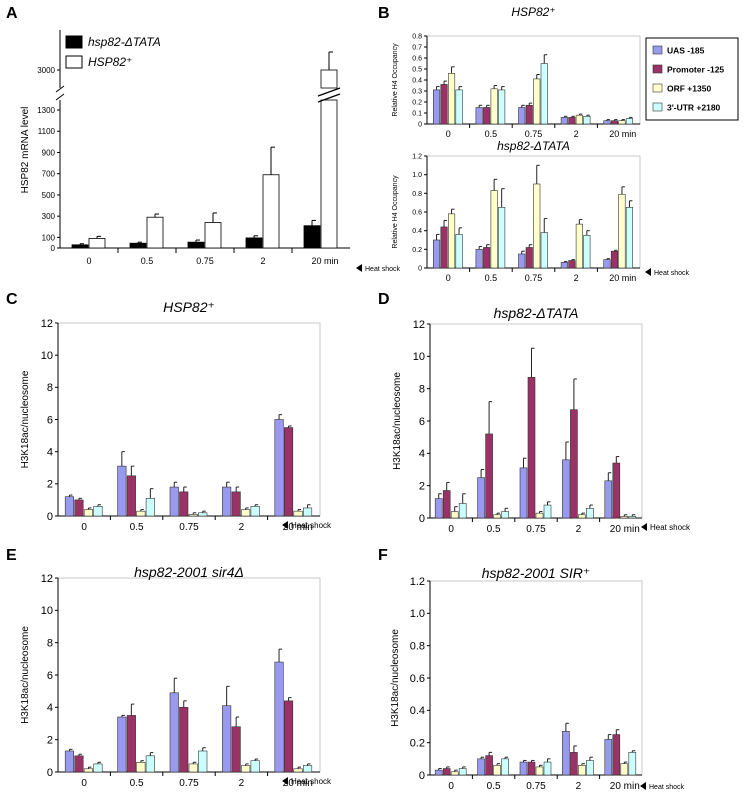 The width and height of the screenshot is (744, 800). What do you see at coordinates (25, 419) in the screenshot?
I see `y-axis-label: H3K18ac/nucleosome` at bounding box center [25, 419].